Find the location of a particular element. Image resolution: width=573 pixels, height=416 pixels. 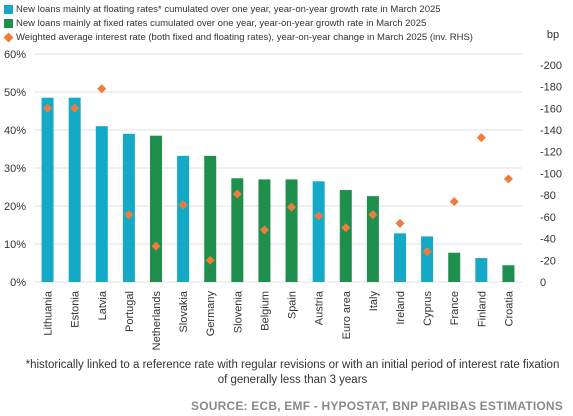

bar-croatia is located at coordinates (508, 273).